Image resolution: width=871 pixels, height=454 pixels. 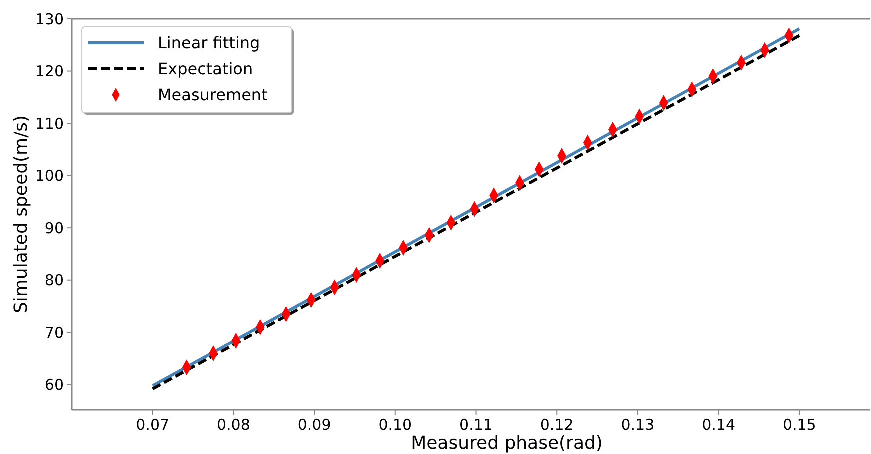 What do you see at coordinates (213, 95) in the screenshot?
I see `legend-label: Measurement` at bounding box center [213, 95].